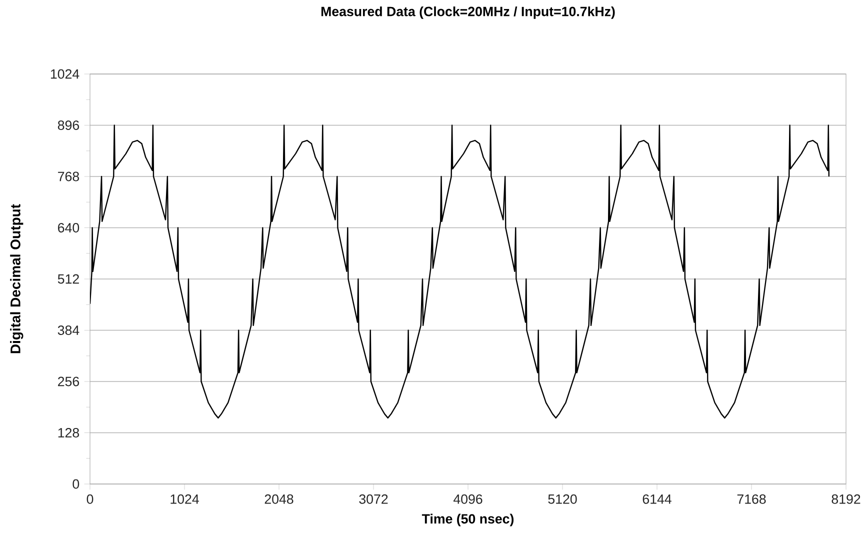 The image size is (866, 560). I want to click on x-tick-label: 4096, so click(467, 499).